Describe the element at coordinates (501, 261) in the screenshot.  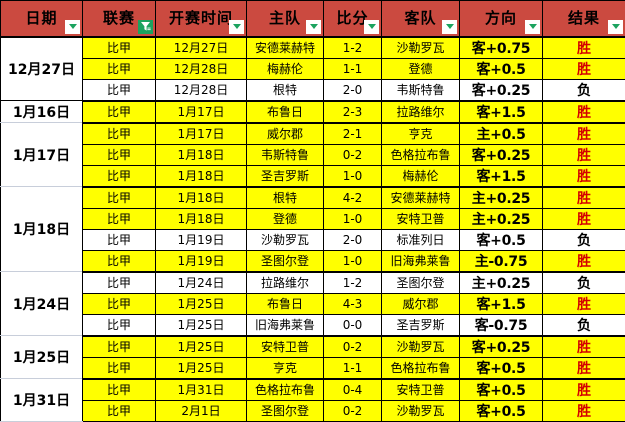
I see `direction-cell: 主-0.75` at that location.